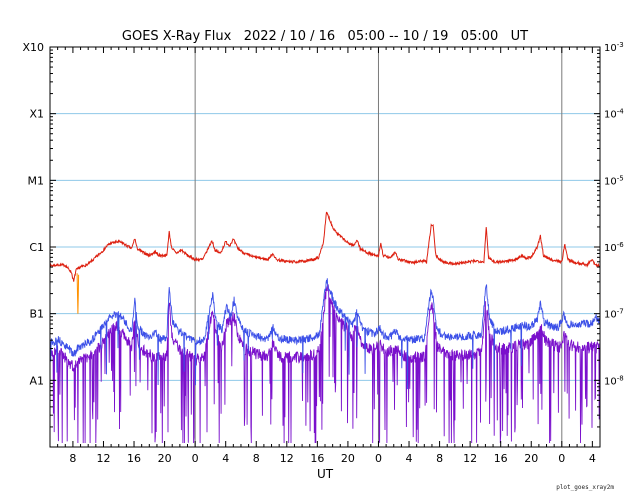  I want to click on y-axis-label-right: 10⁻³, so click(614, 47).